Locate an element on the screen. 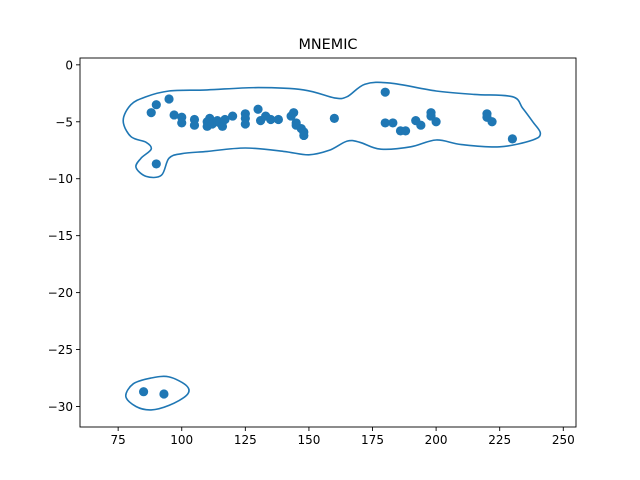 Image resolution: width=640 pixels, height=480 pixels. x-tick-label: 125 is located at coordinates (245, 440).